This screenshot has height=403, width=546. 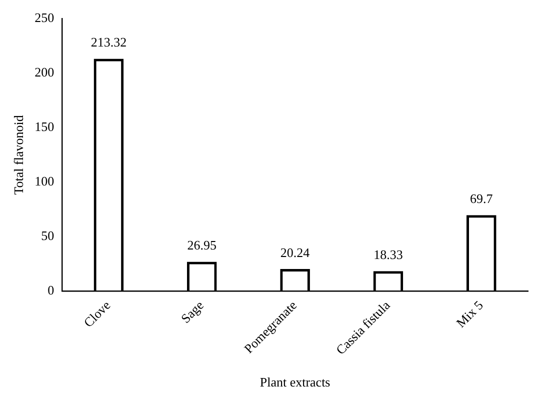 I want to click on y-tick-label: 0, so click(x=51, y=290).